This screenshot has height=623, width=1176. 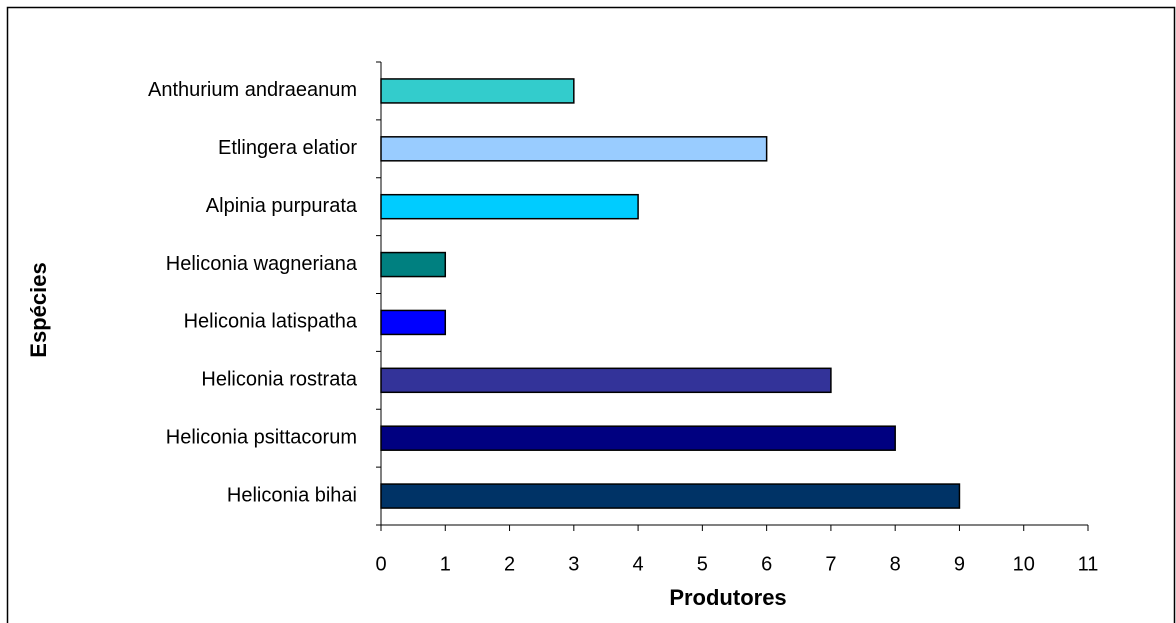 What do you see at coordinates (766, 564) in the screenshot?
I see `x-tick-label: 6` at bounding box center [766, 564].